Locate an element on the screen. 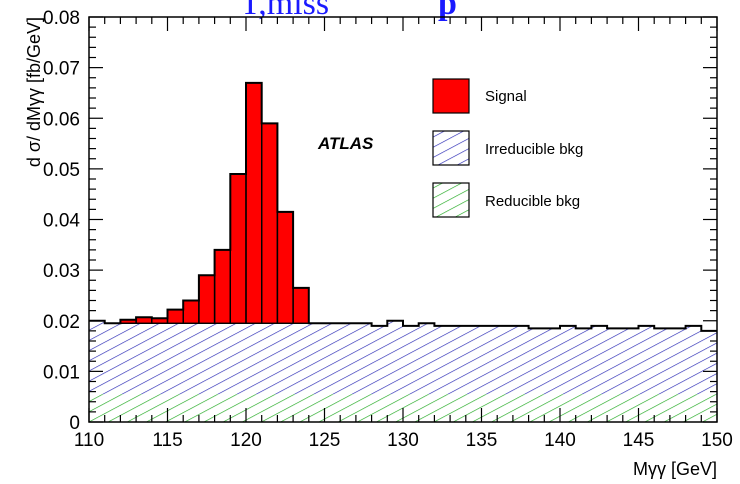 Image resolution: width=740 pixels, height=484 pixels. y-tick-label: 0.03 is located at coordinates (61, 271).